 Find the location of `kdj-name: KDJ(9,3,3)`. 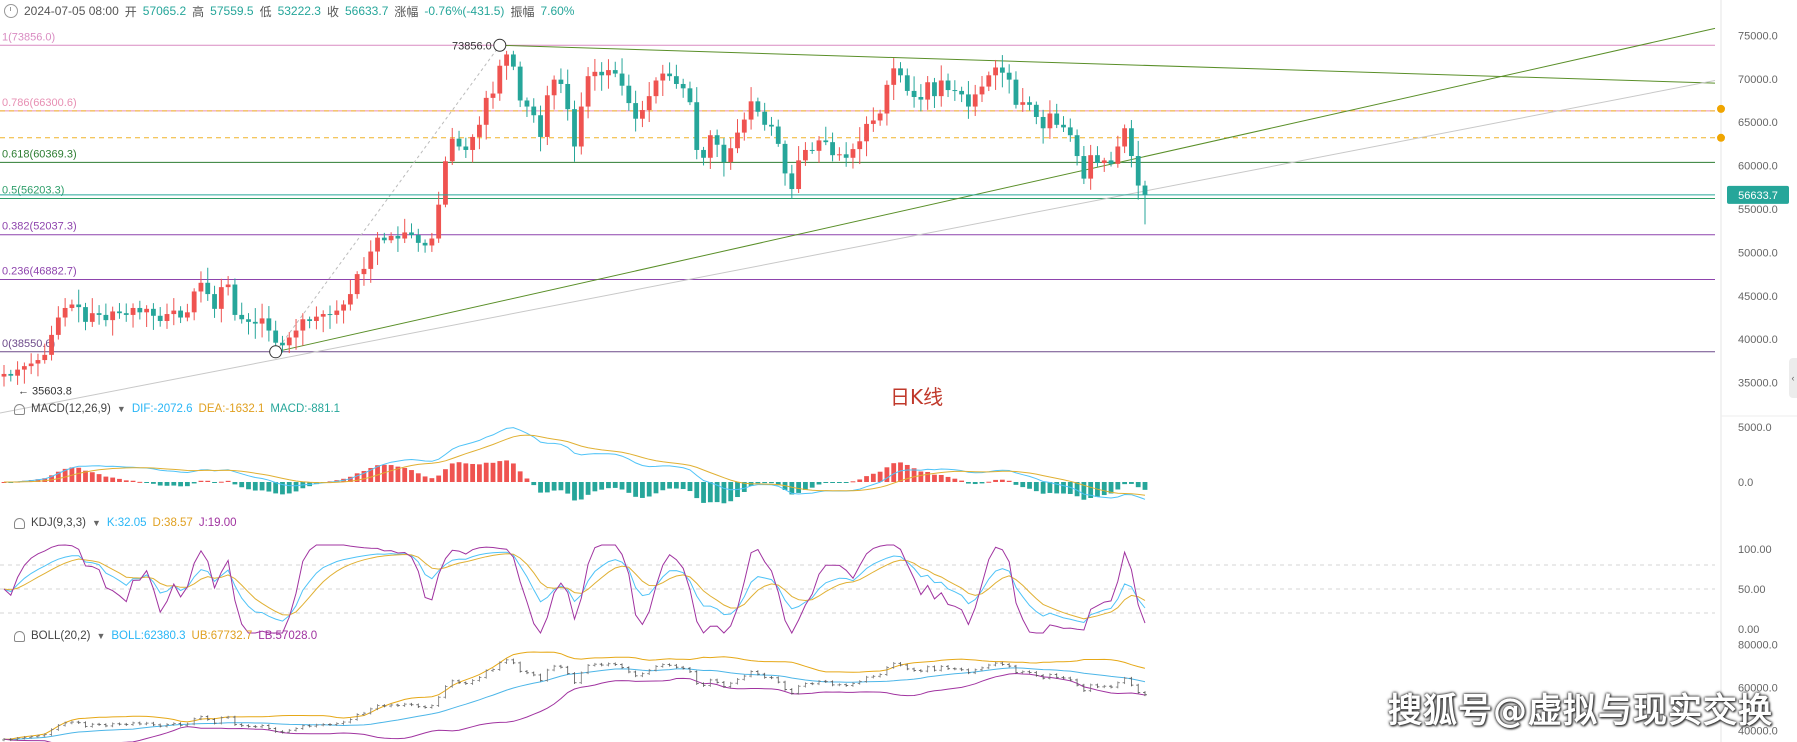

kdj-name: KDJ(9,3,3) is located at coordinates (58, 523).